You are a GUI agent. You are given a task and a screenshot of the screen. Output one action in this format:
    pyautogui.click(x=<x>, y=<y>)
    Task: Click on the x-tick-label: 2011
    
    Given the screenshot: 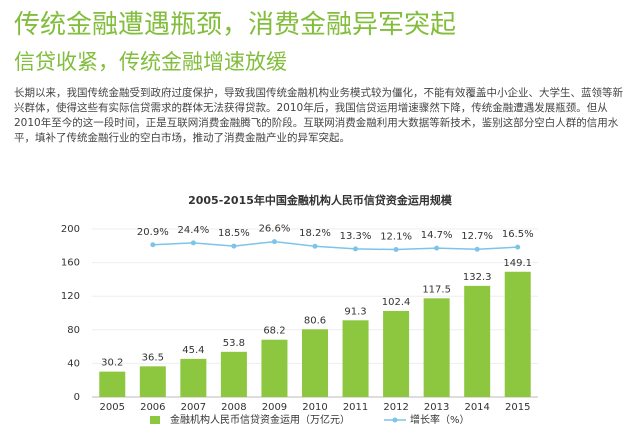 What is the action you would take?
    pyautogui.click(x=355, y=407)
    